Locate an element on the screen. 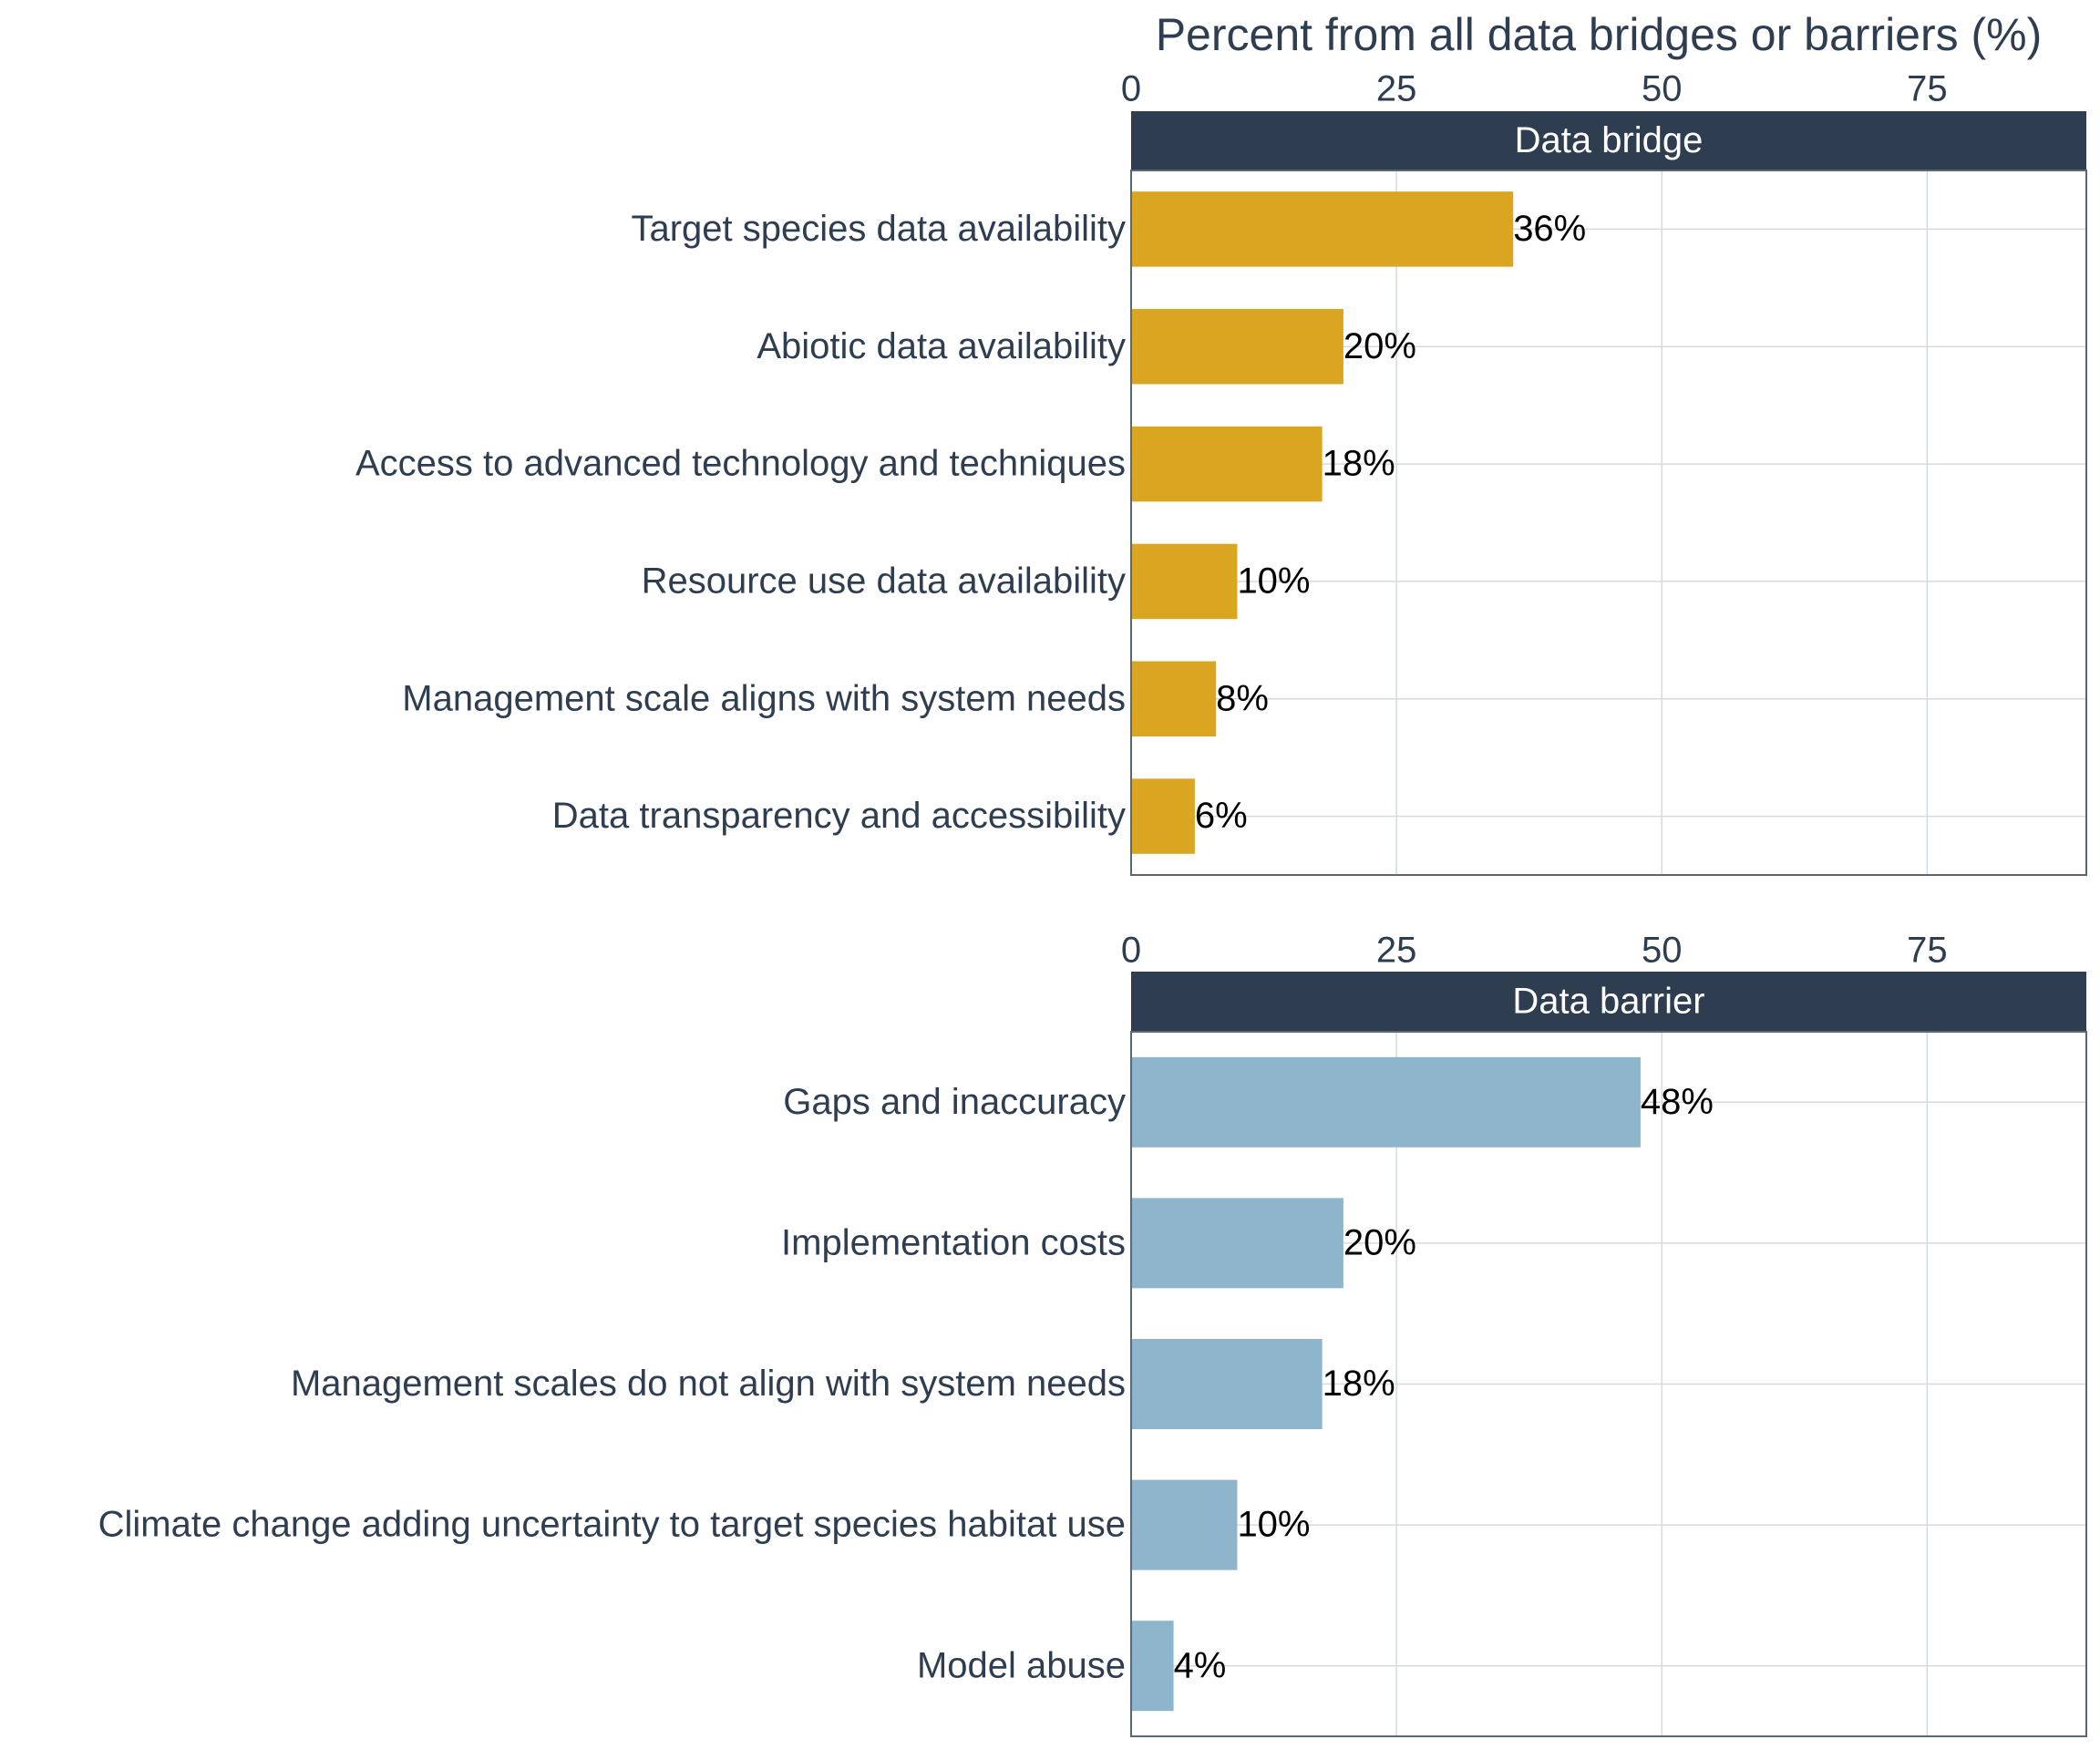 The image size is (2100, 1750). y-tick-label: Gaps and inaccuracy is located at coordinates (955, 1102).